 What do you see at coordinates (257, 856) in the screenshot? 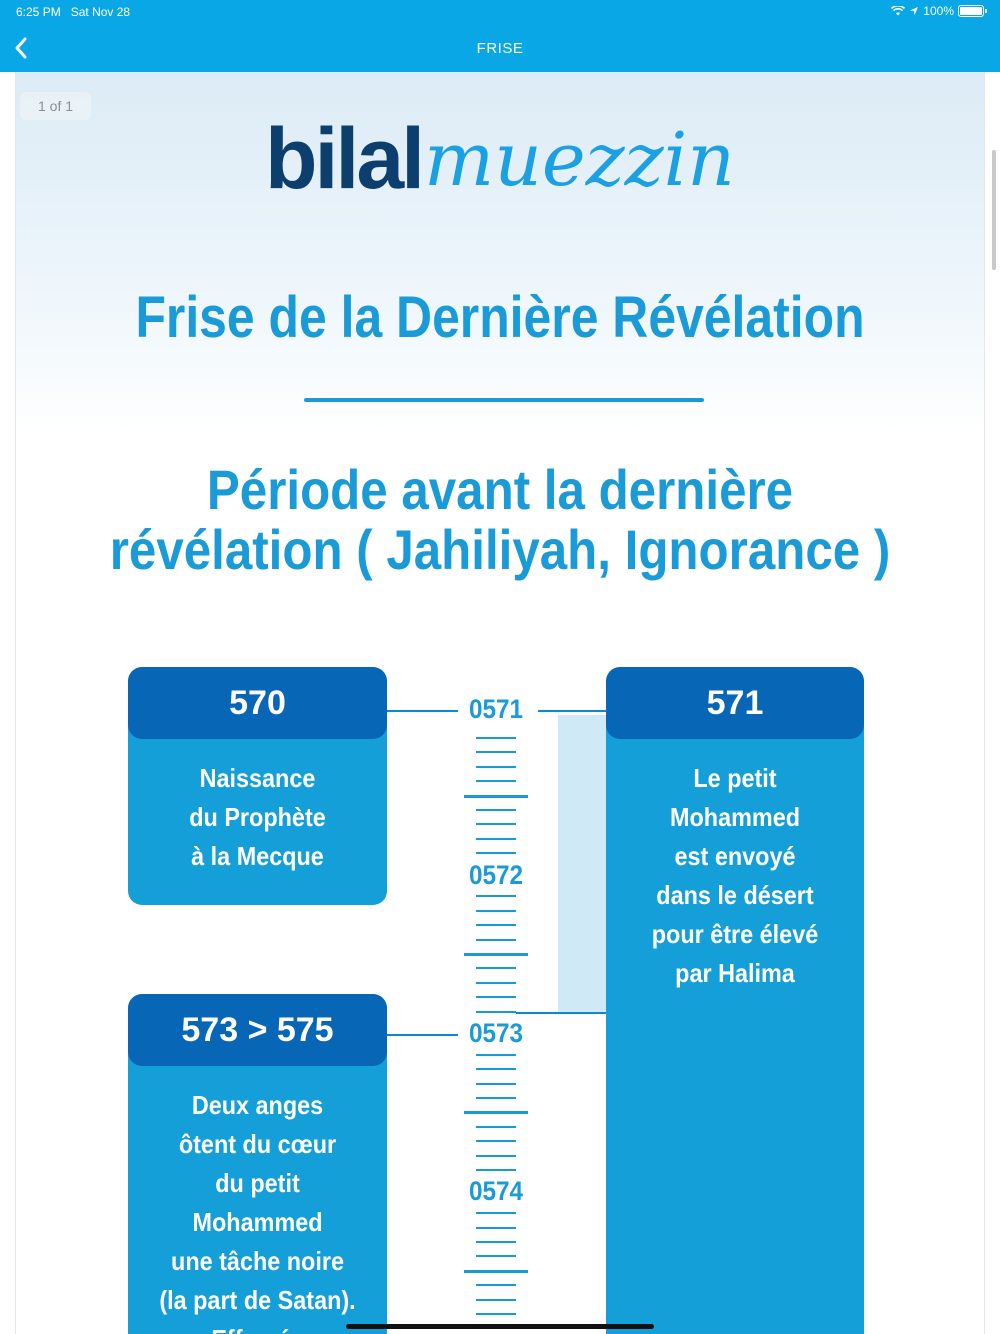
I see `event-line: à la Mecque` at bounding box center [257, 856].